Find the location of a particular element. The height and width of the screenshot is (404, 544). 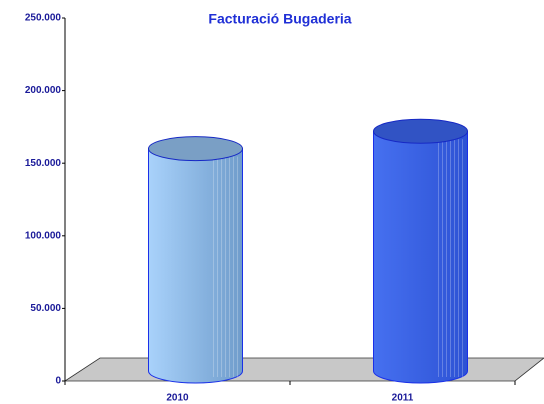

x-tick-label: 2011 is located at coordinates (403, 398).